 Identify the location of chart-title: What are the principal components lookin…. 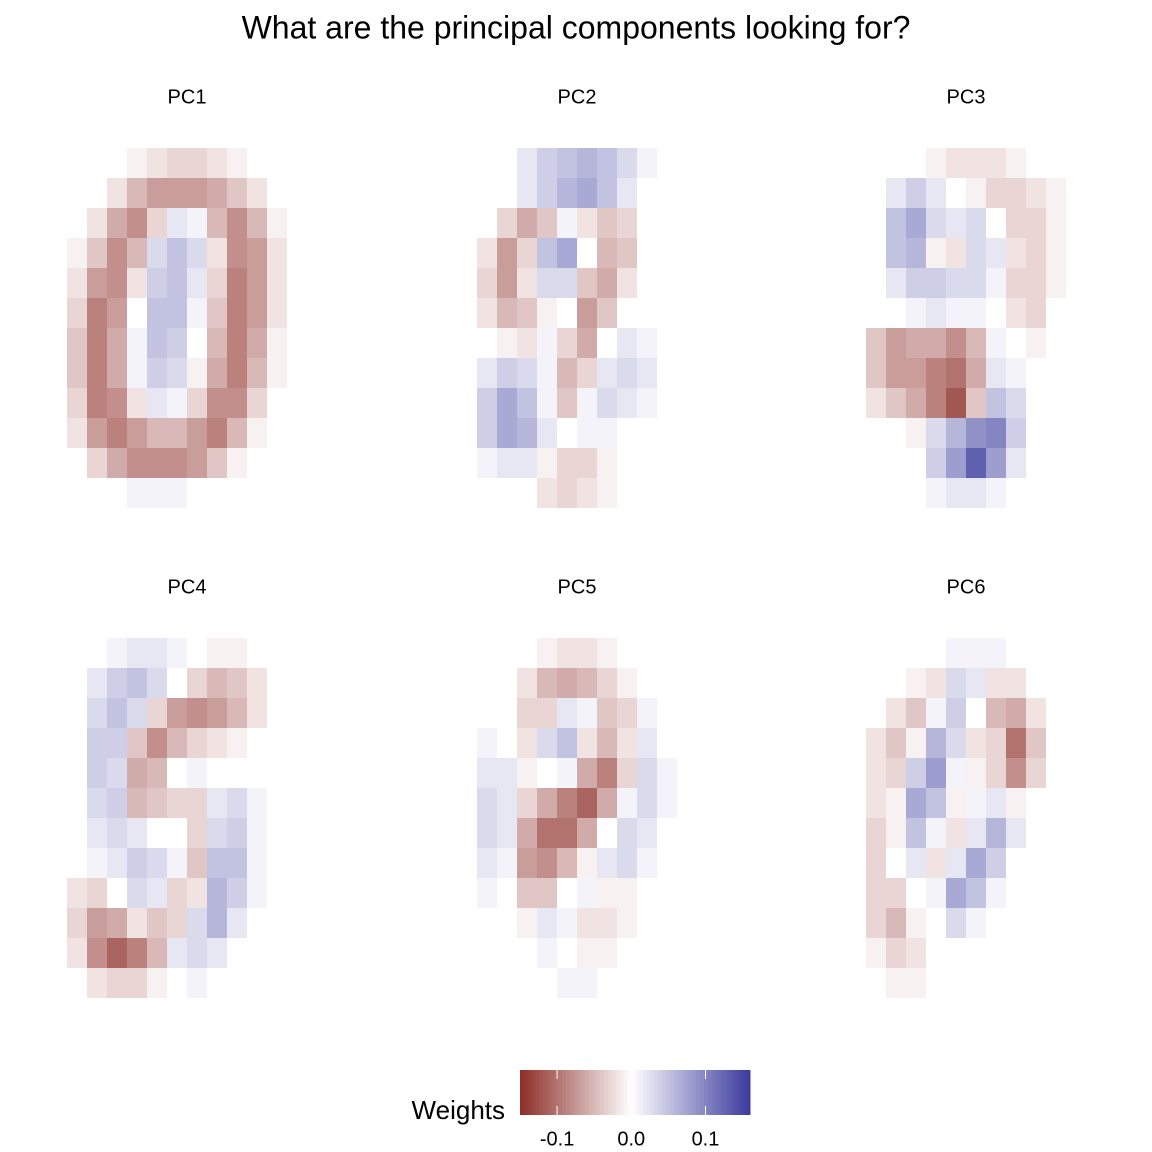
(576, 27).